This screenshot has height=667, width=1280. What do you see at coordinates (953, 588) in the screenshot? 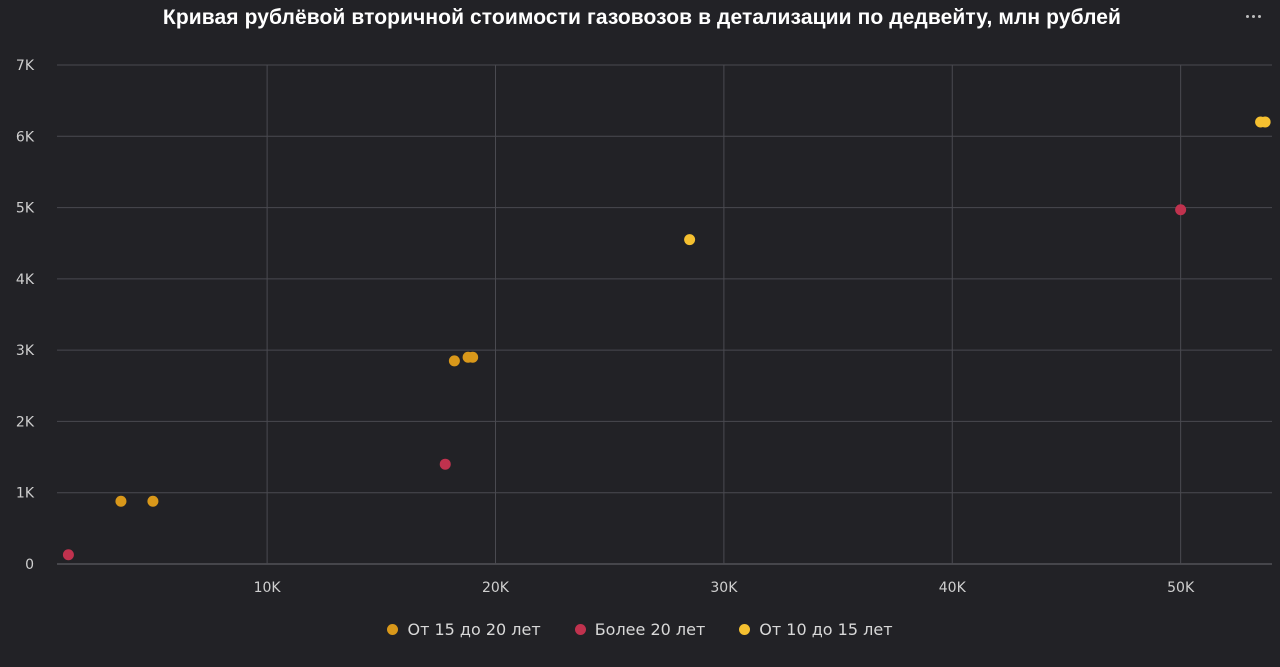
I see `x-tick-label: 40K` at bounding box center [953, 588].